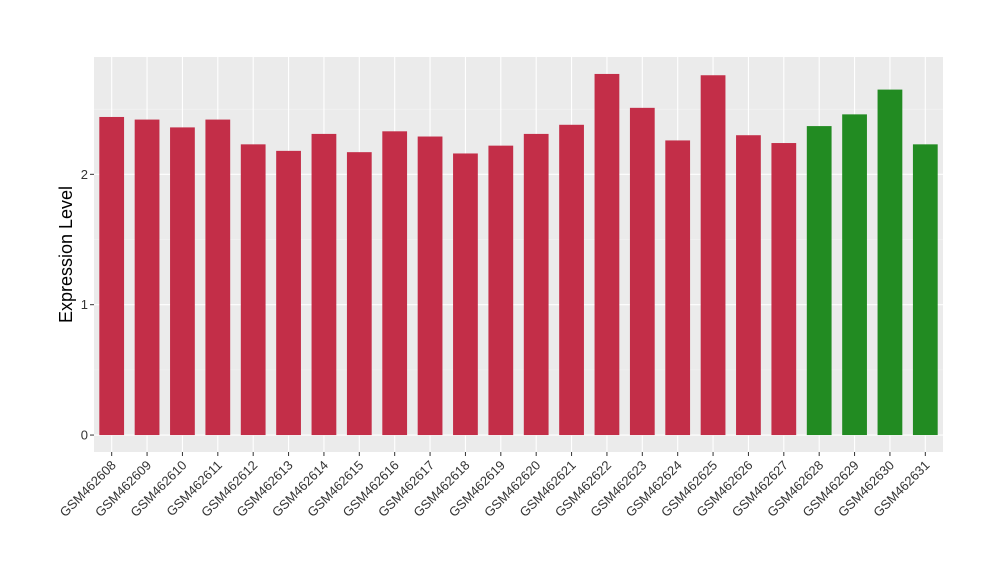  What do you see at coordinates (253, 290) in the screenshot?
I see `bar-GSM462612` at bounding box center [253, 290].